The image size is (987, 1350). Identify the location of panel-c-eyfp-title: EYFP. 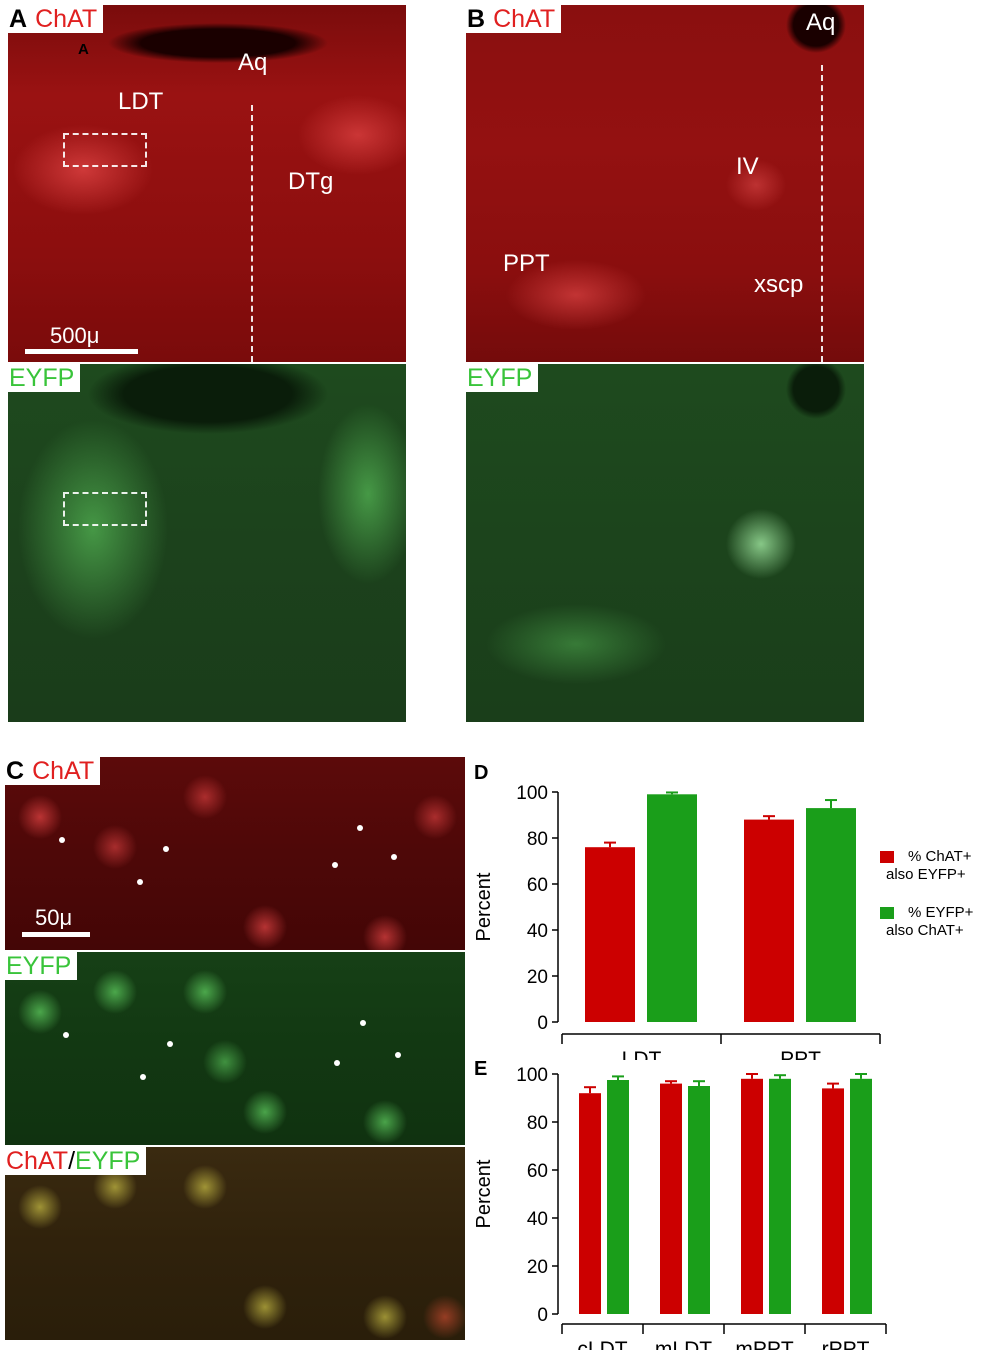
(40, 966).